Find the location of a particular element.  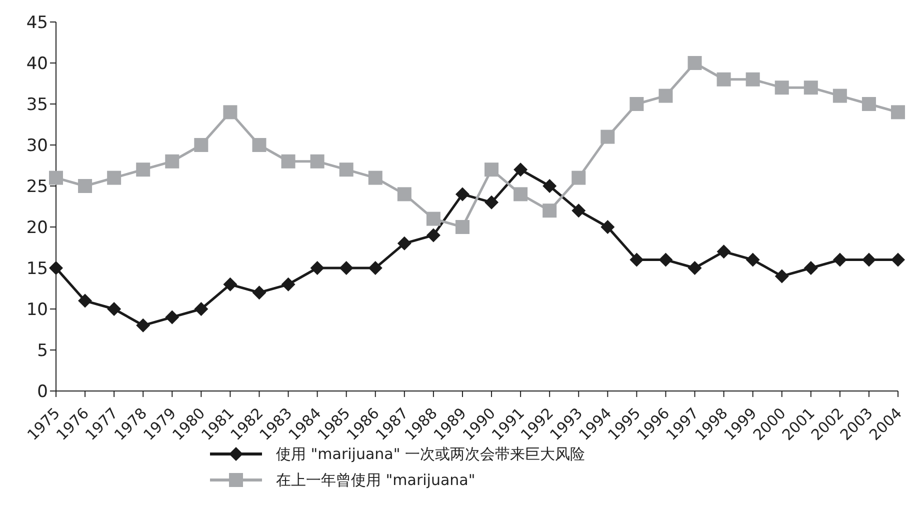

y-tick-label: 30 is located at coordinates (37, 146).